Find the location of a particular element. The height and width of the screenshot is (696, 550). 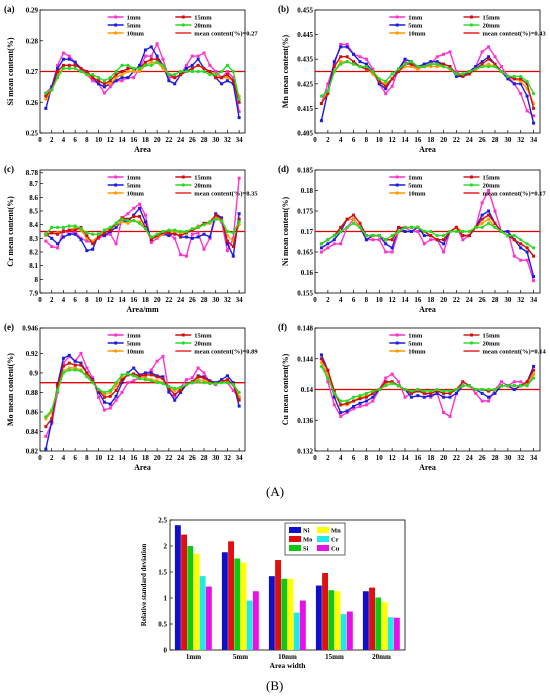

legend-label: Si is located at coordinates (306, 549).